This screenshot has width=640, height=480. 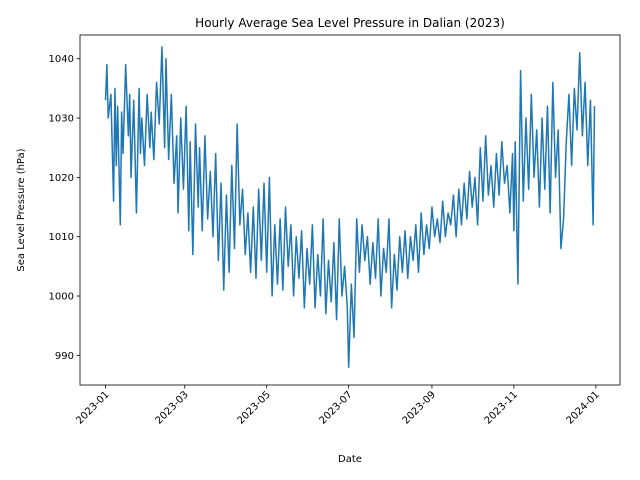 I want to click on y-tick-label: 1010, so click(x=61, y=237).